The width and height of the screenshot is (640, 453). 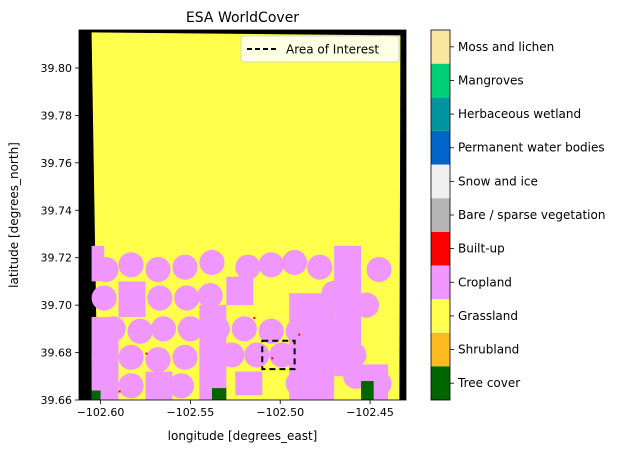 I want to click on y-tick-label: 39.74, so click(x=57, y=210).